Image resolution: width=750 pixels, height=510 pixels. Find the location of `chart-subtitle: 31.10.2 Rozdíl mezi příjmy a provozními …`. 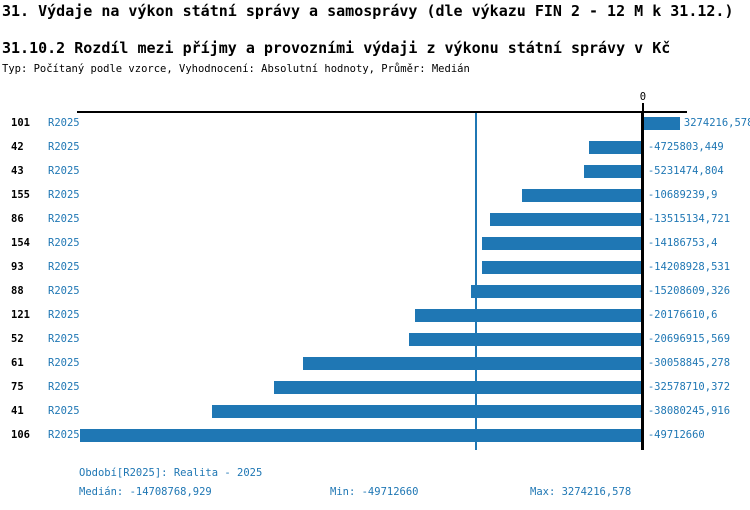

chart-subtitle: 31.10.2 Rozdíl mezi příjmy a provozními … is located at coordinates (336, 48).